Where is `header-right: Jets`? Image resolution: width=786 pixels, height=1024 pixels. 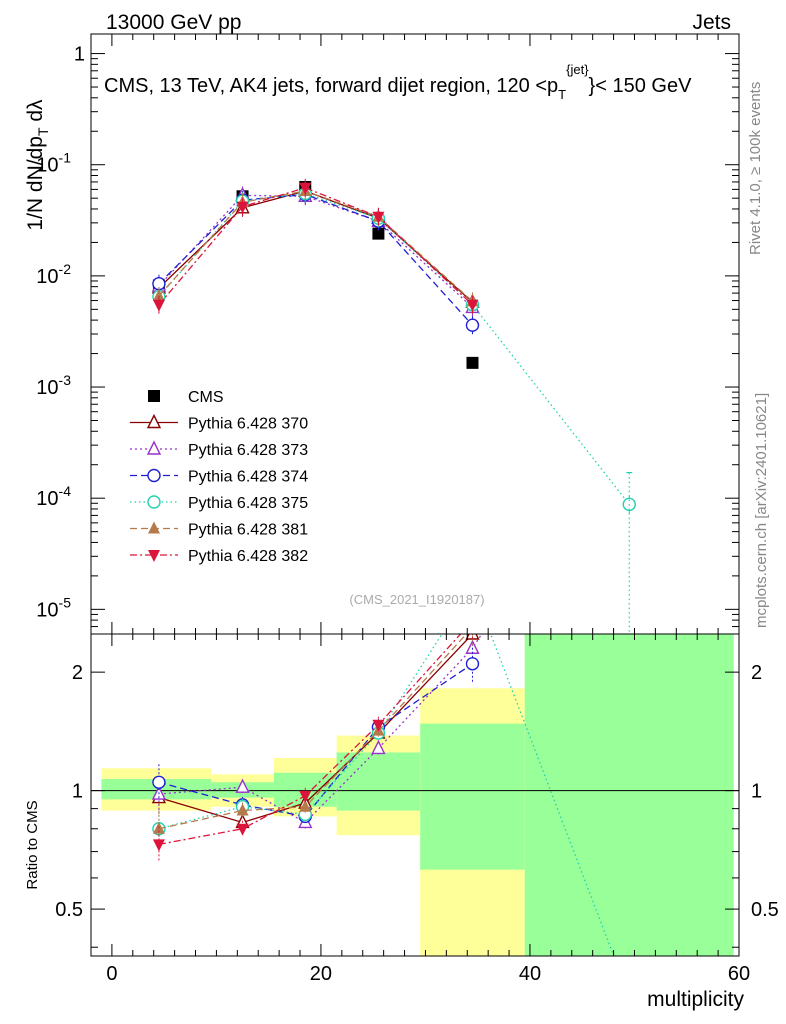 header-right: Jets is located at coordinates (711, 22).